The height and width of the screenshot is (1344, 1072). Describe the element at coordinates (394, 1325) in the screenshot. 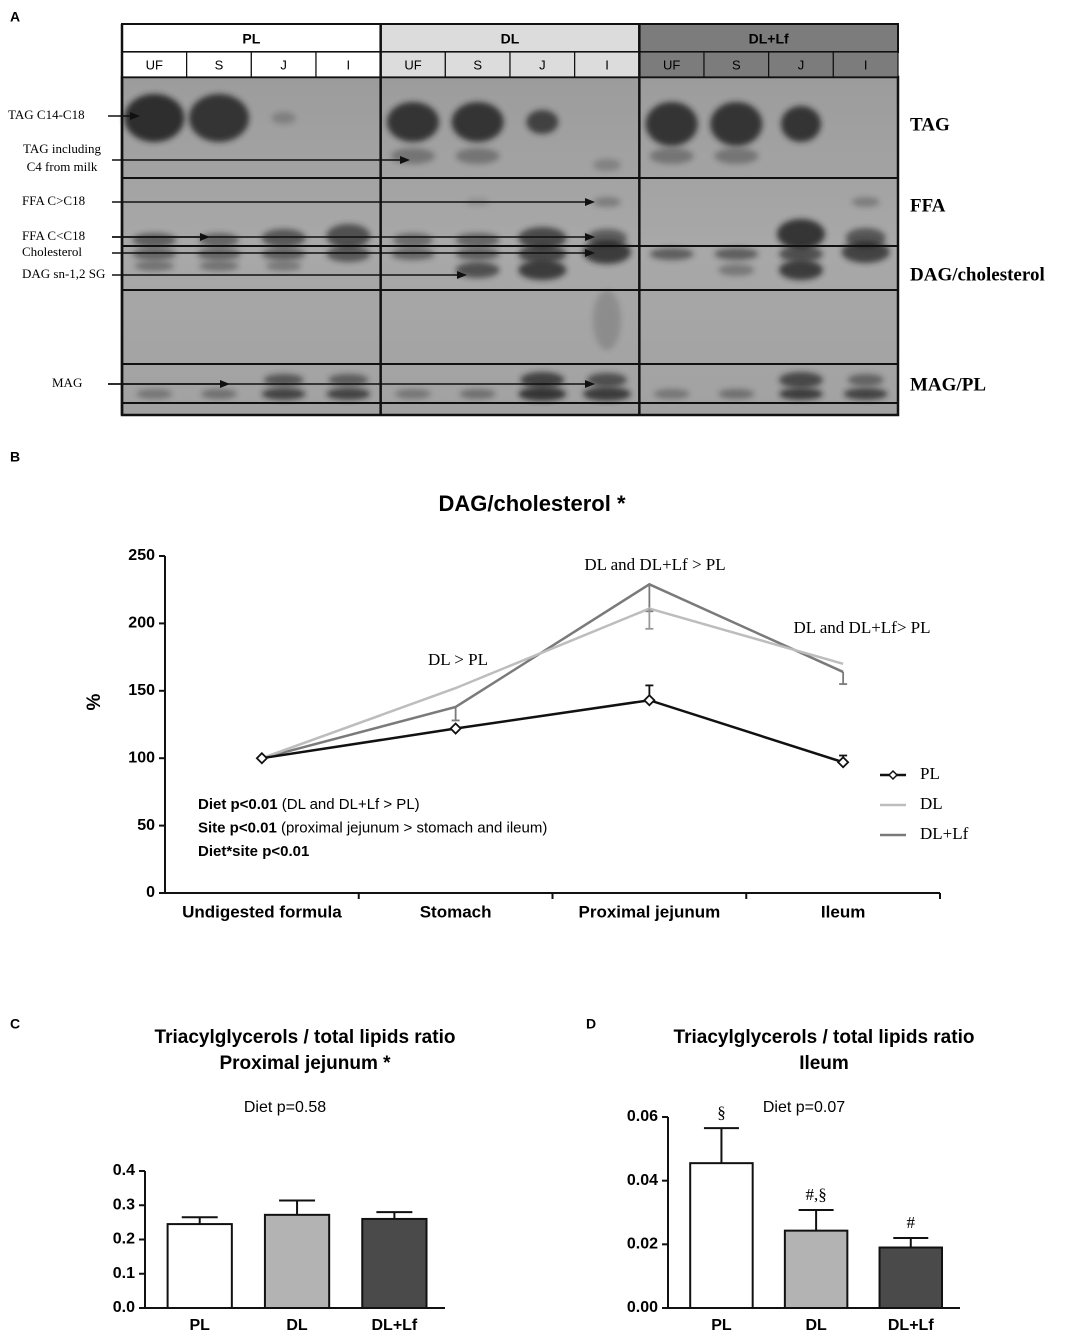

I see `x-tick-label: DL+Lf` at that location.